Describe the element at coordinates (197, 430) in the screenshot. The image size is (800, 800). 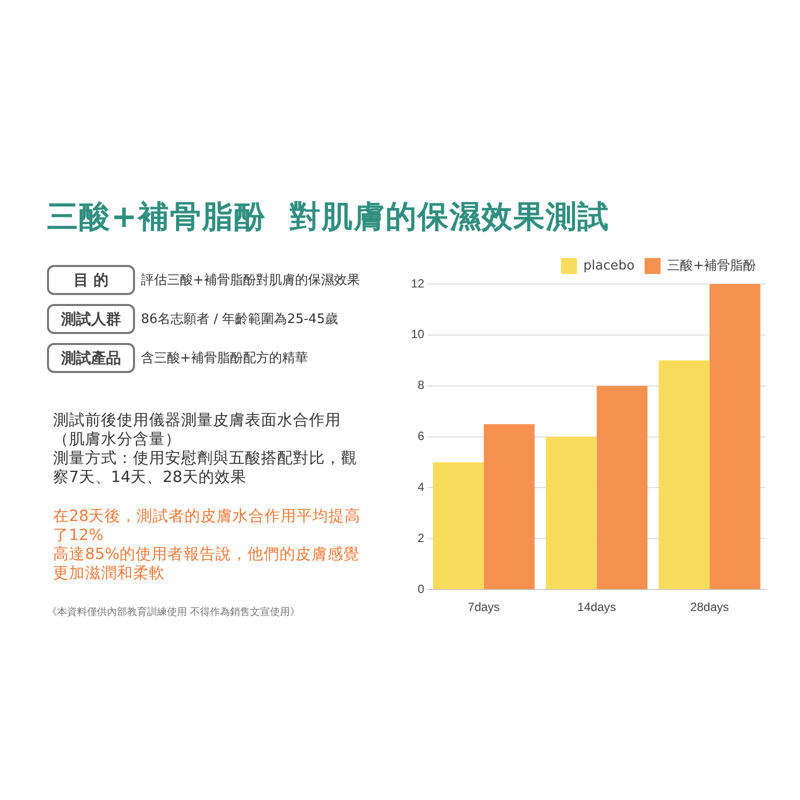
I see `text: 測試前後使用儀器測量皮膚表面水合作用（肌膚水分含量）` at that location.